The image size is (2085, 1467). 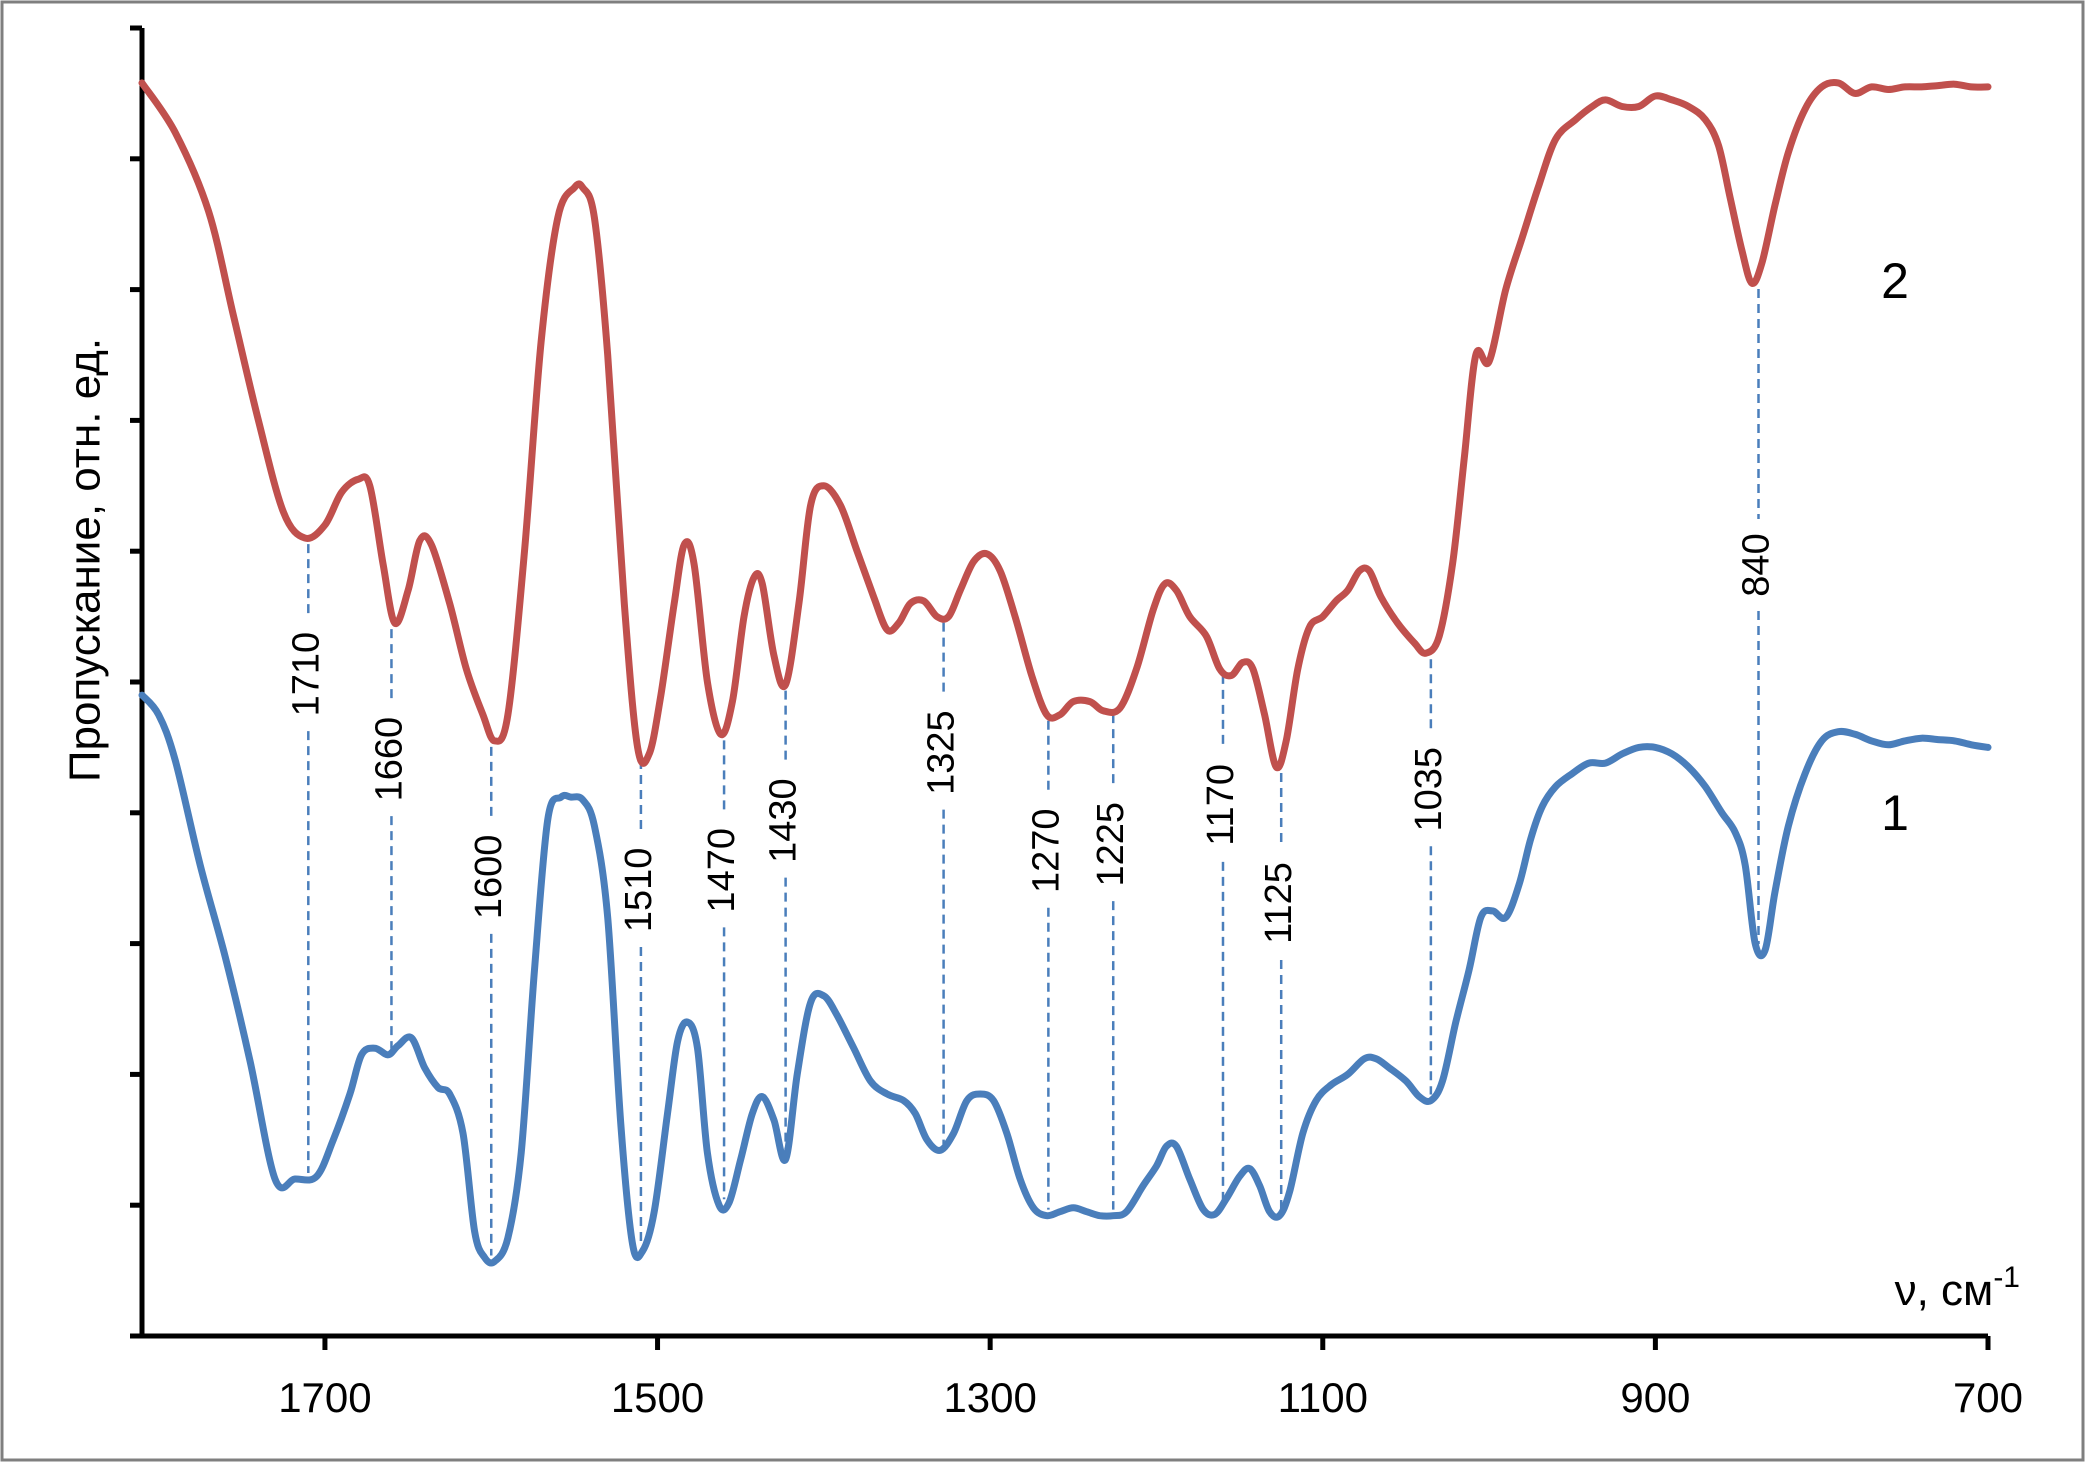 What do you see at coordinates (1988, 1397) in the screenshot?
I see `x-tick-label: 700` at bounding box center [1988, 1397].